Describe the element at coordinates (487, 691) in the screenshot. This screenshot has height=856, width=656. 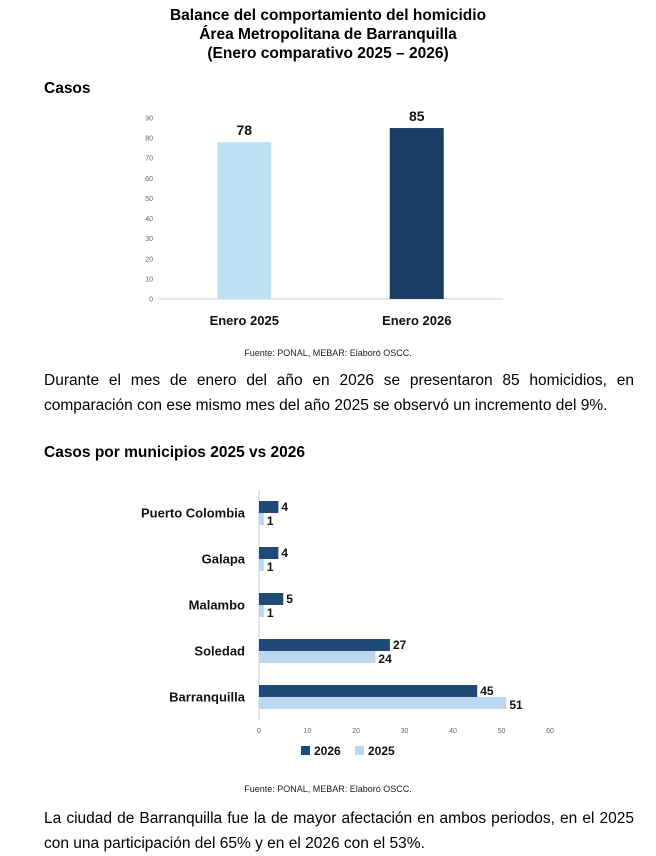
I see `bar-value-label: 45` at that location.